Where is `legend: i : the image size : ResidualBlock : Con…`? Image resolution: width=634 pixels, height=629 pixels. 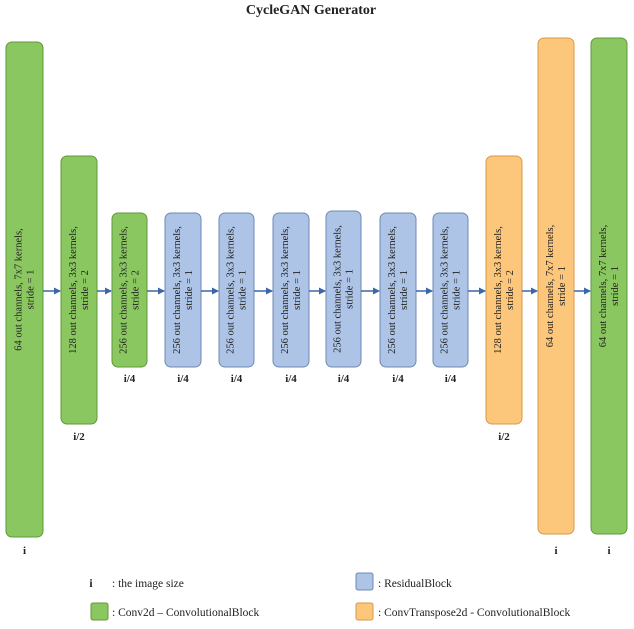 legend: i : the image size : ResidualBlock : Con… is located at coordinates (329, 596).